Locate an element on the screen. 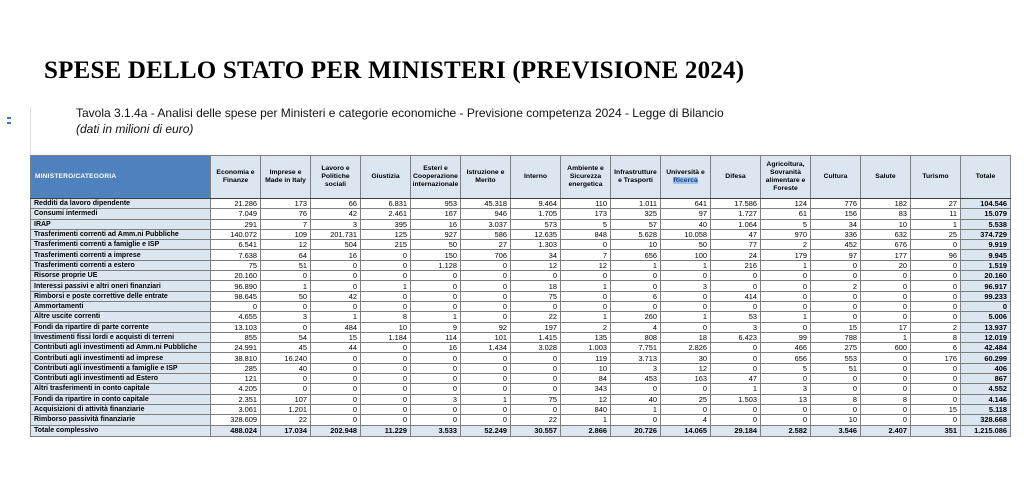 The width and height of the screenshot is (1024, 479). cell: 927 is located at coordinates (435, 234).